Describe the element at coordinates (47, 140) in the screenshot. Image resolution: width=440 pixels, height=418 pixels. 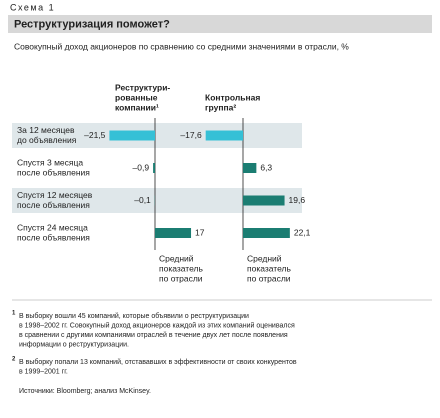
I see `category-label: до объявления` at that location.